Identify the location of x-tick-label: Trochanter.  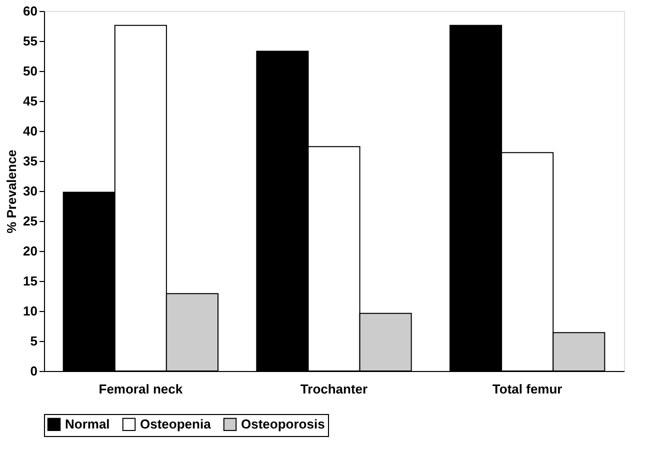
(334, 389).